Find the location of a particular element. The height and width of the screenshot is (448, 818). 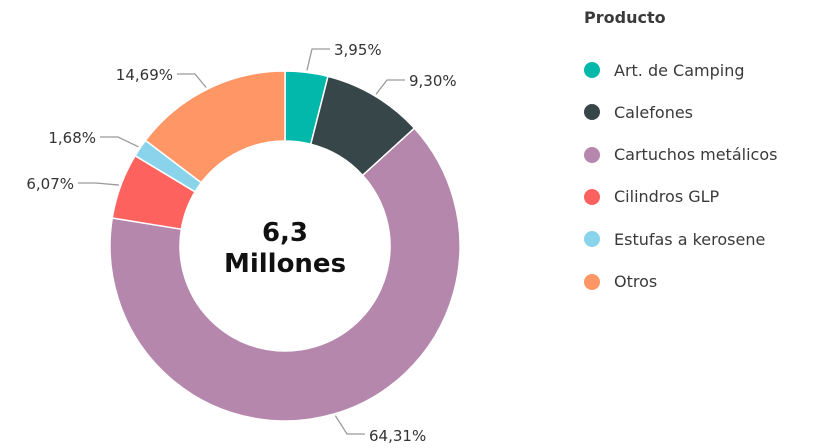

legend-item-cartuchos-metalicos: Cartuchos metálicos is located at coordinates (680, 155).